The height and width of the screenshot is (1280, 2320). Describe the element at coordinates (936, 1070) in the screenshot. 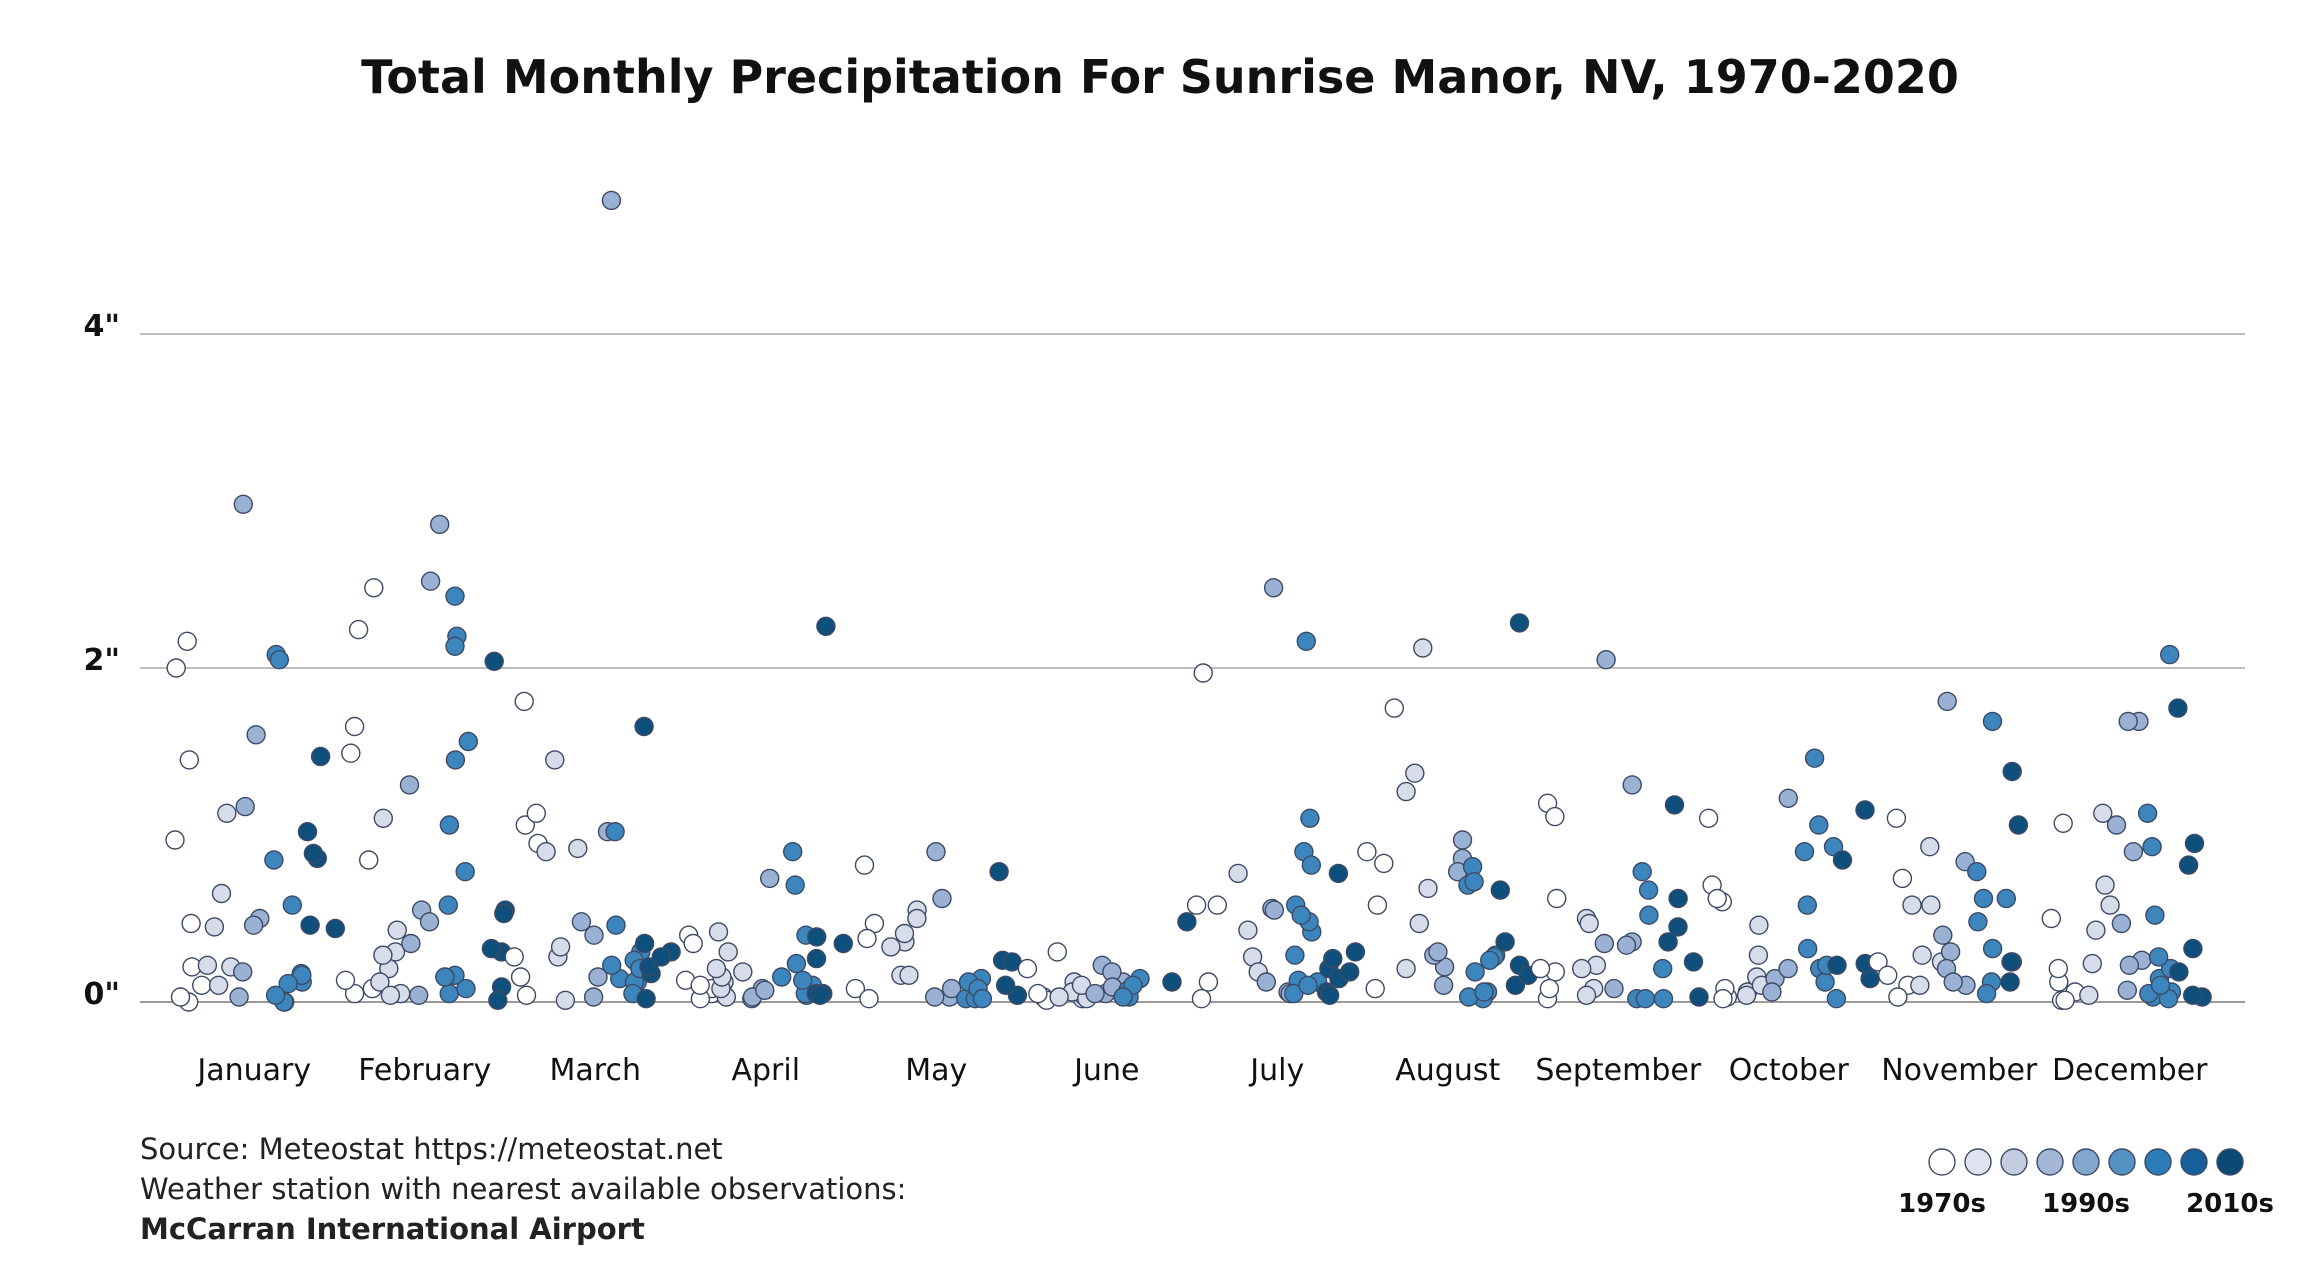

I see `x-tick-label: May` at that location.